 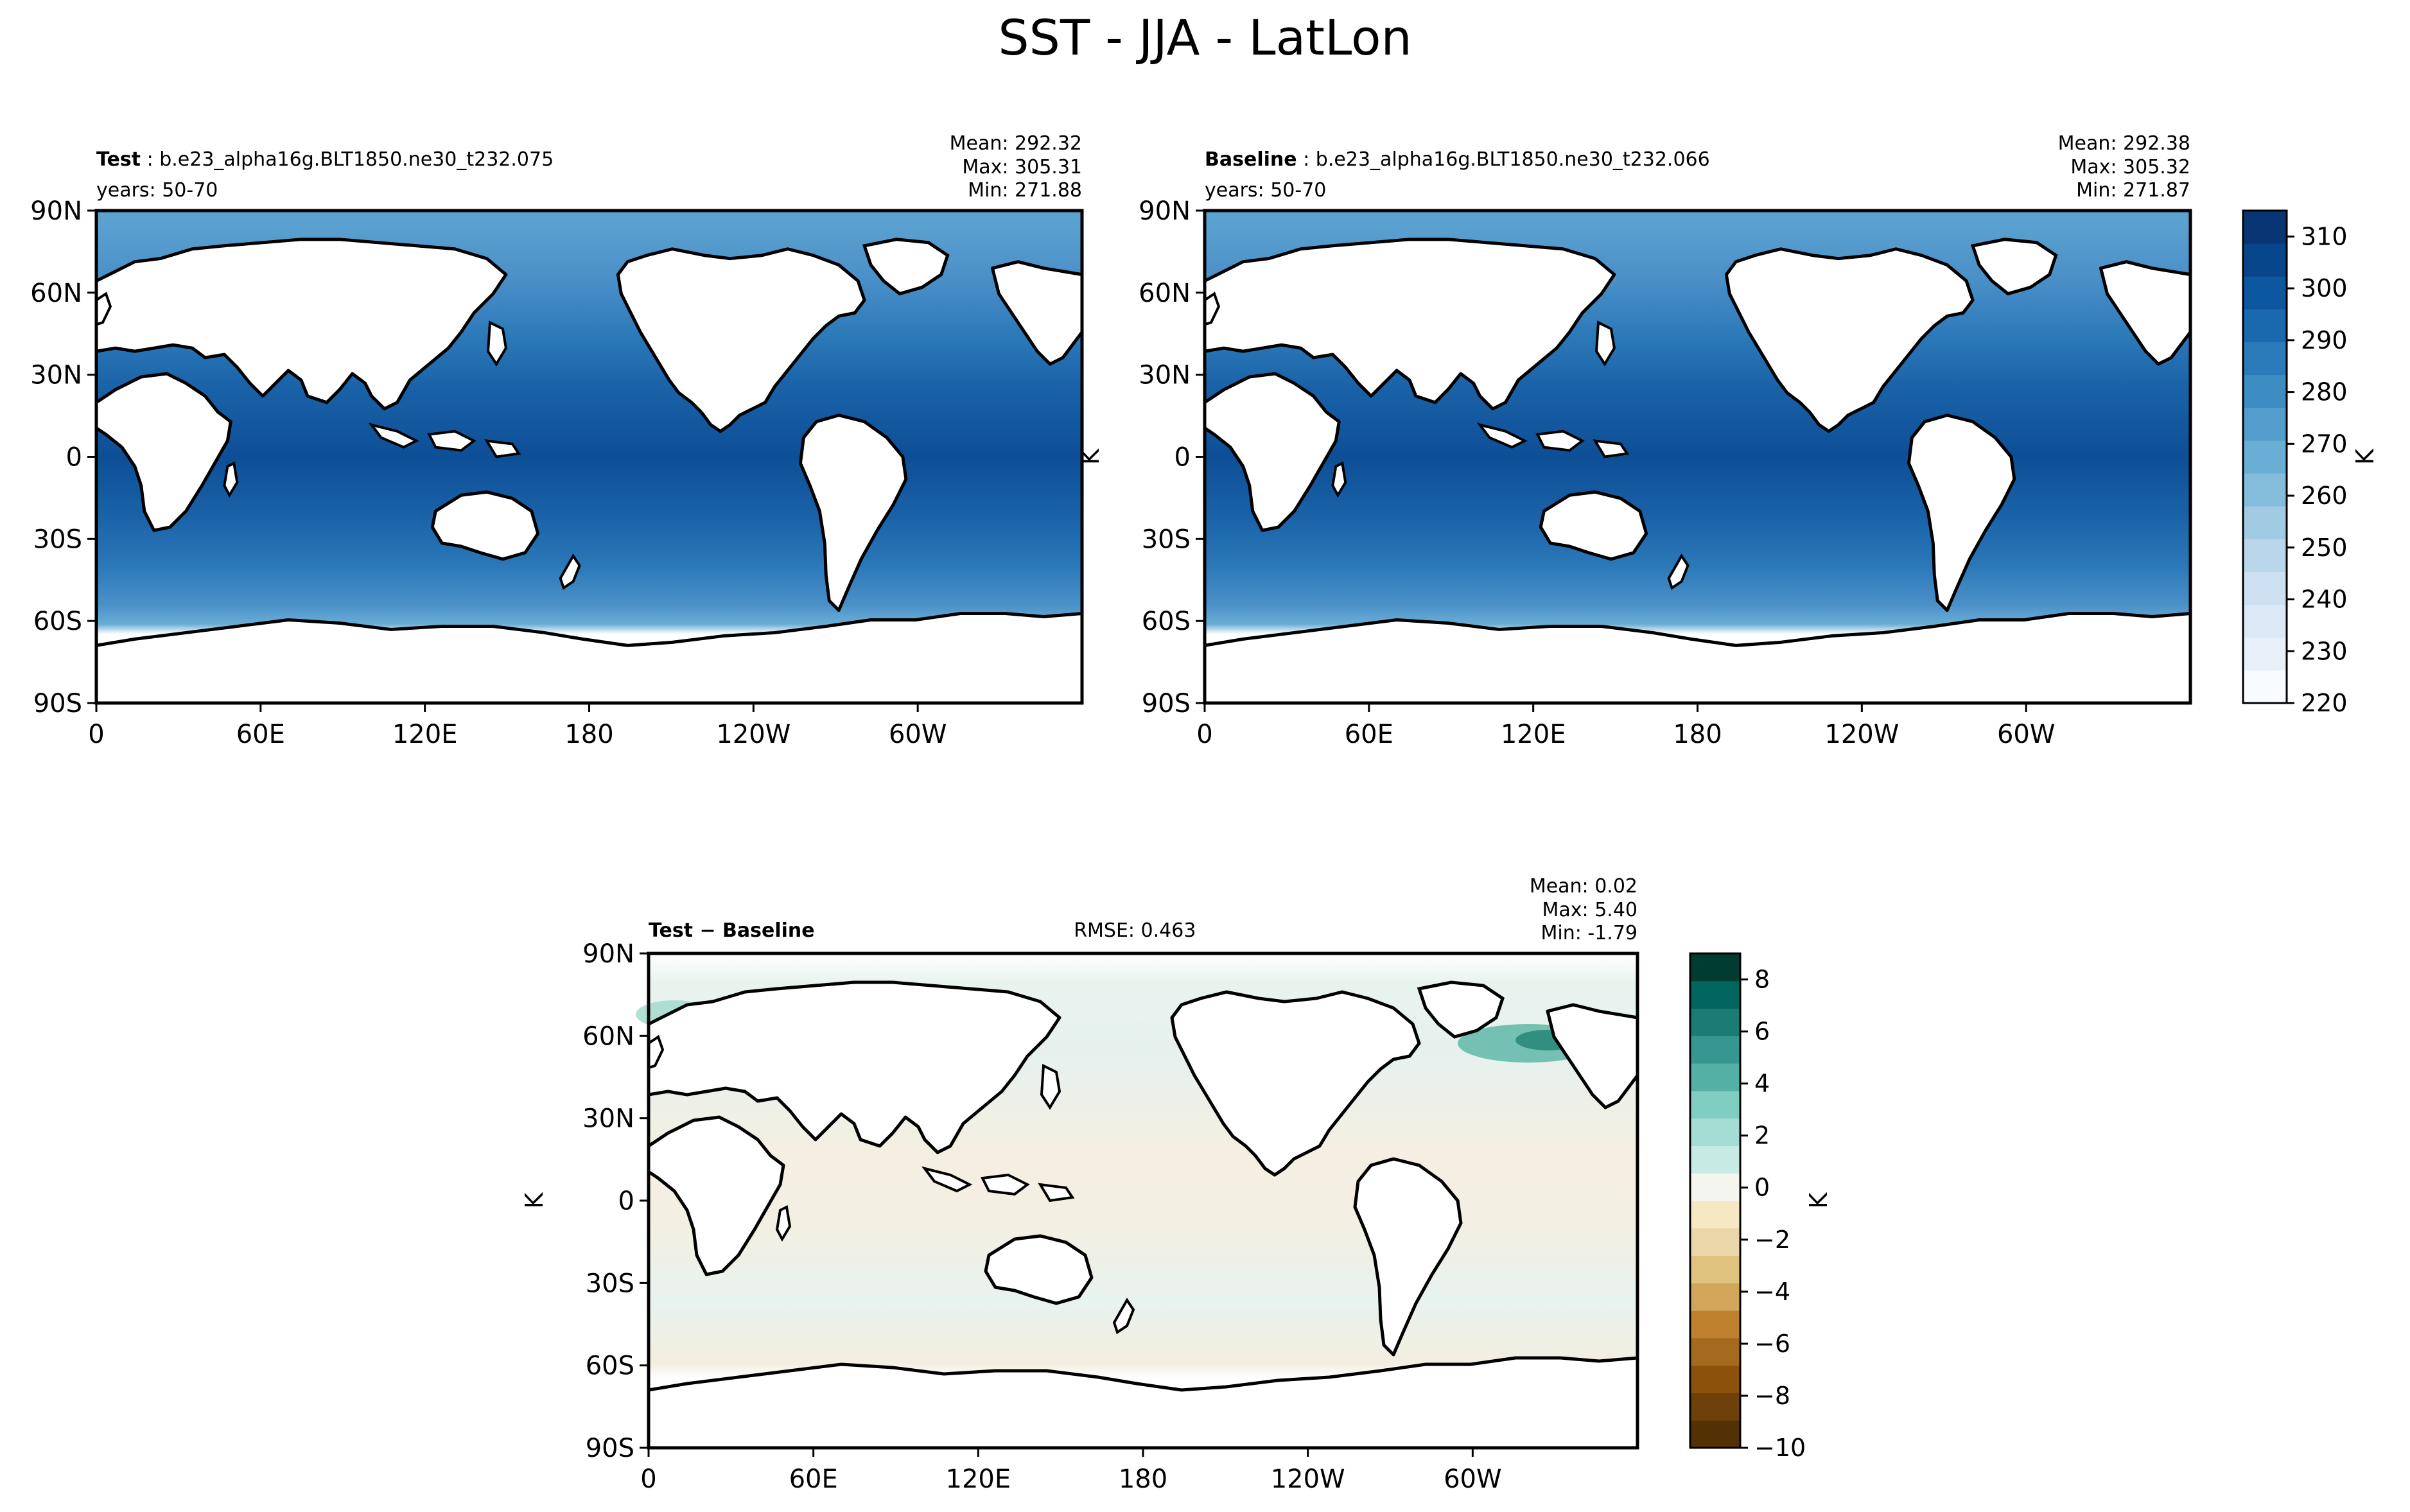 I want to click on panel-label: Test, so click(x=118, y=159).